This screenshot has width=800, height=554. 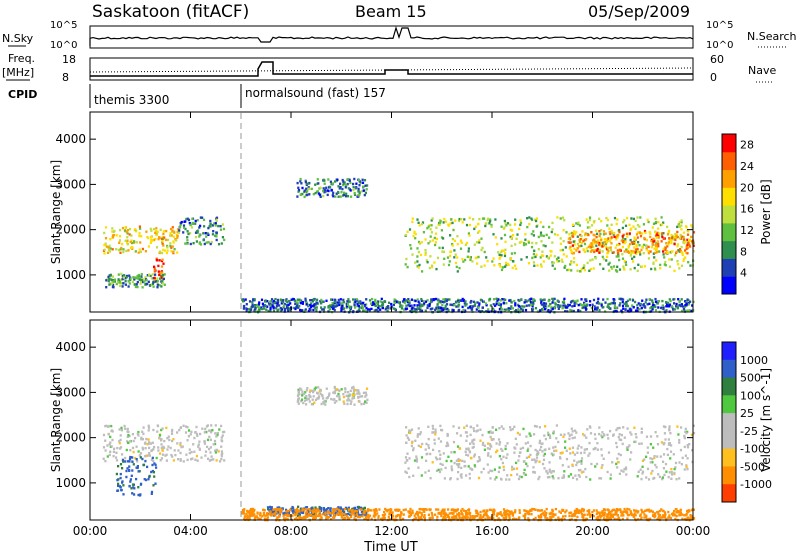 What do you see at coordinates (729, 143) in the screenshot?
I see `colorbar-swatch` at bounding box center [729, 143].